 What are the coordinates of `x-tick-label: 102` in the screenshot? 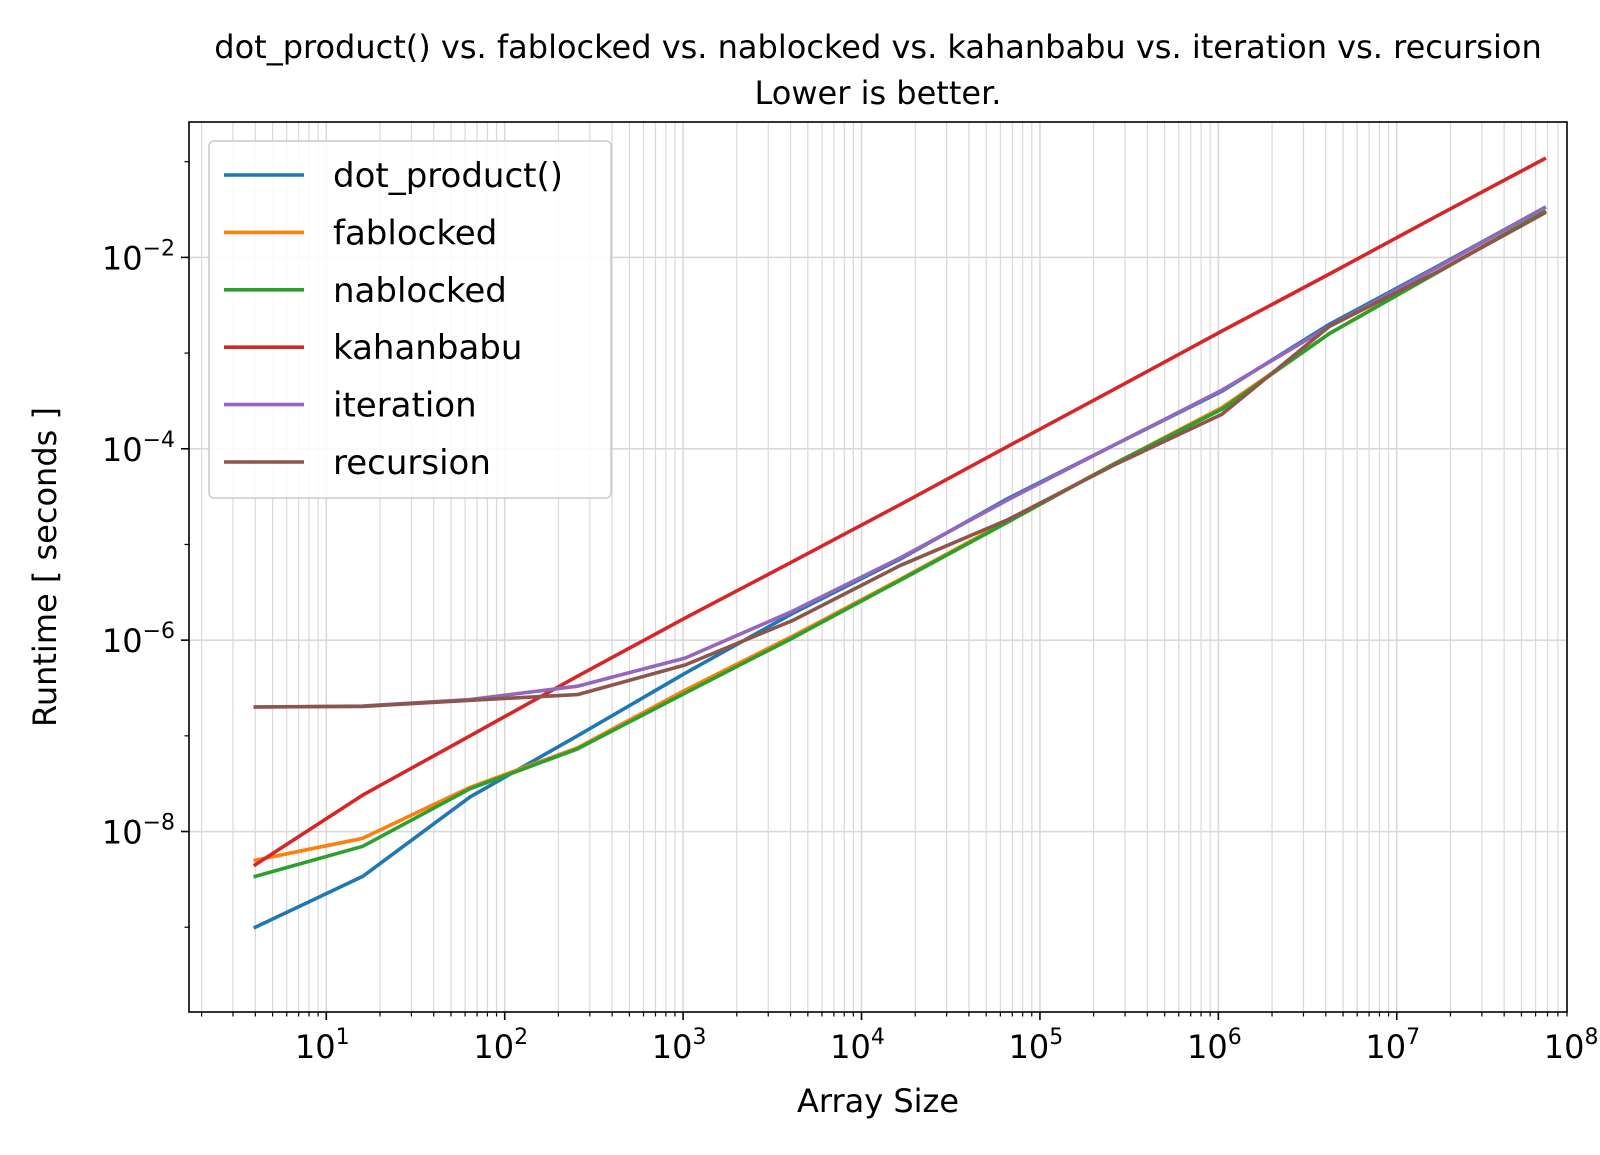 It's located at (500, 1045).